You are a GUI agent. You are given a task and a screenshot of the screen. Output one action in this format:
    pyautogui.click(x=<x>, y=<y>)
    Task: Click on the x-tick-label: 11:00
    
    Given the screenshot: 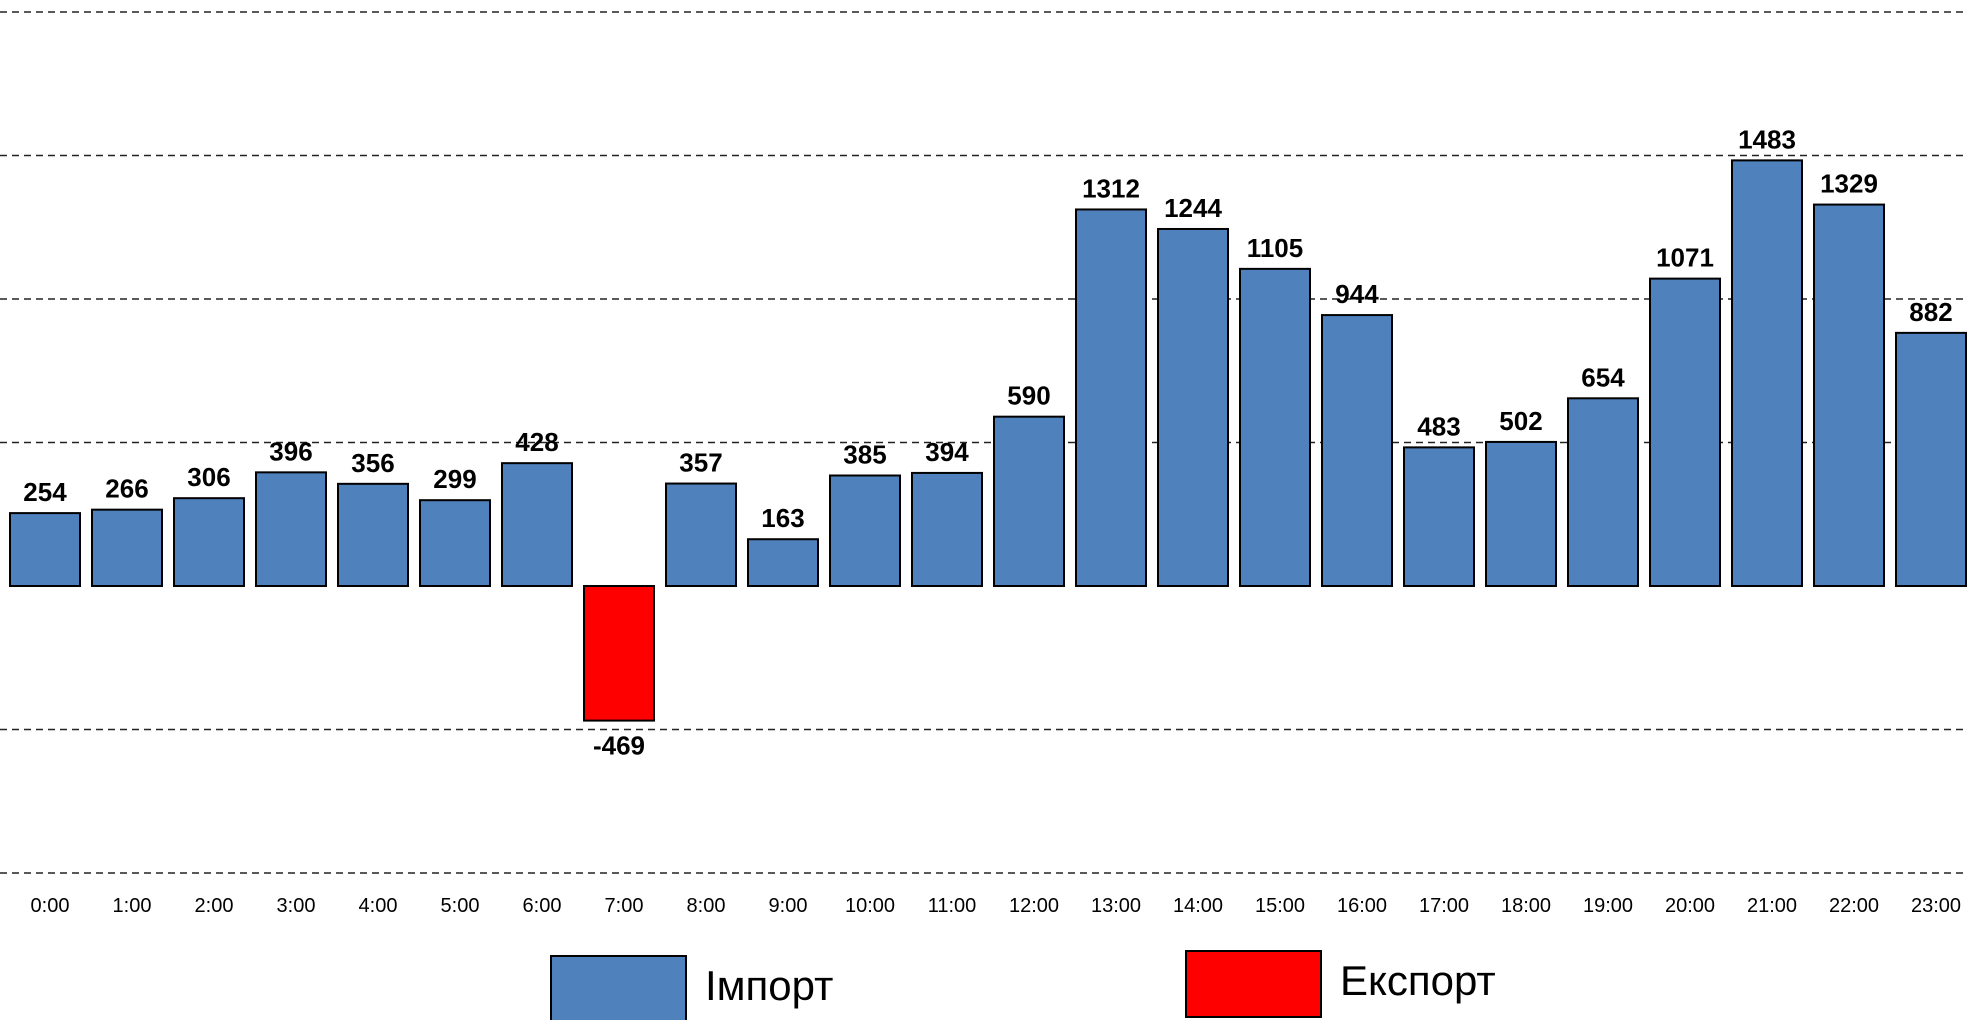 What is the action you would take?
    pyautogui.click(x=952, y=906)
    